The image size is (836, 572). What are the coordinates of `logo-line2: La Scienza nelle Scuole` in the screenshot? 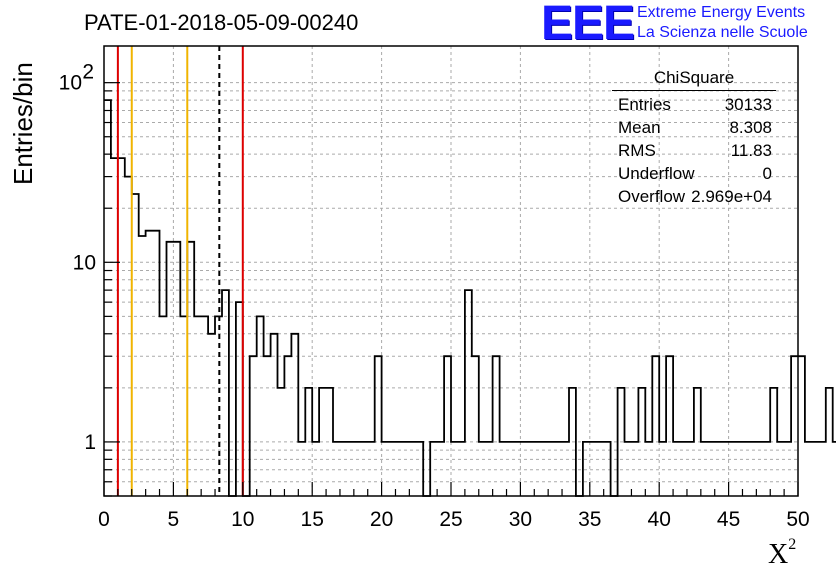 It's located at (722, 32).